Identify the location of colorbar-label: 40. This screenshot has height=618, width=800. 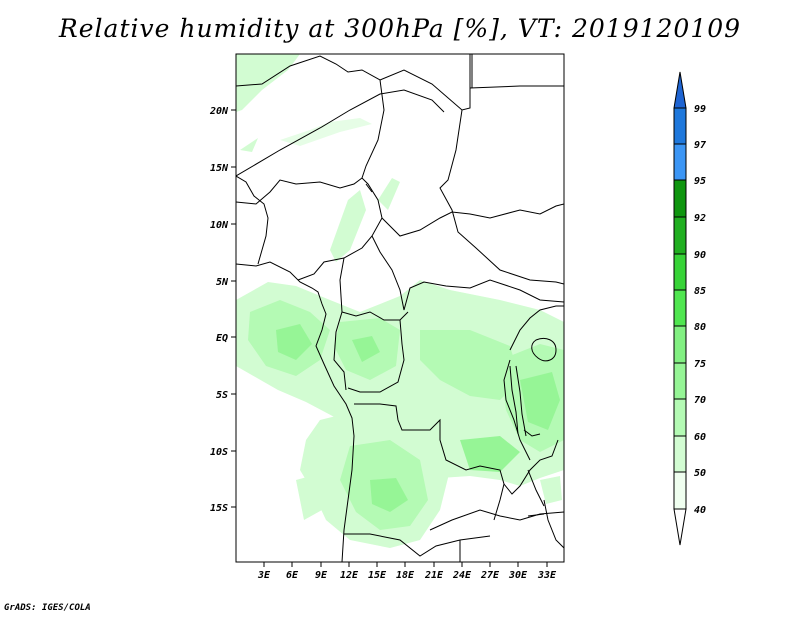
(700, 510).